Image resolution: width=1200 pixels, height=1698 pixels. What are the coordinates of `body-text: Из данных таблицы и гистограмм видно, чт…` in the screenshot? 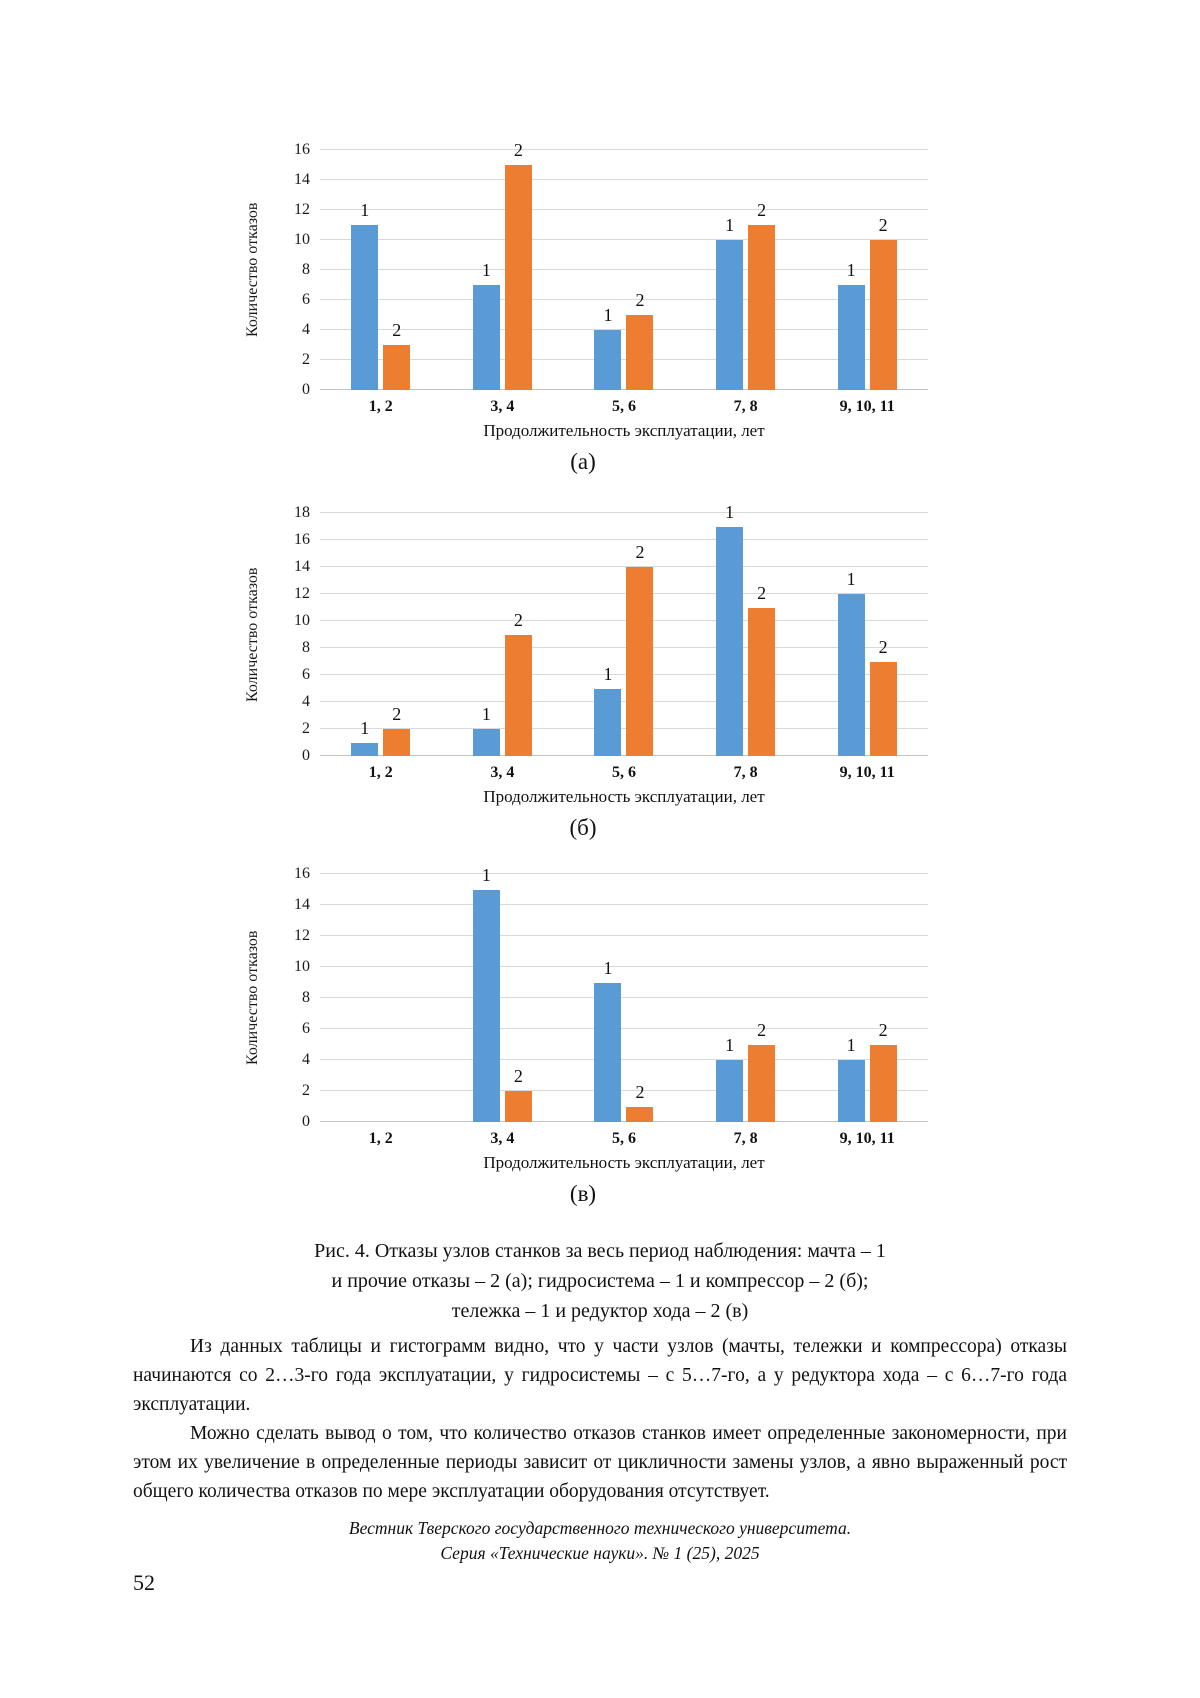 It's located at (600, 1419).